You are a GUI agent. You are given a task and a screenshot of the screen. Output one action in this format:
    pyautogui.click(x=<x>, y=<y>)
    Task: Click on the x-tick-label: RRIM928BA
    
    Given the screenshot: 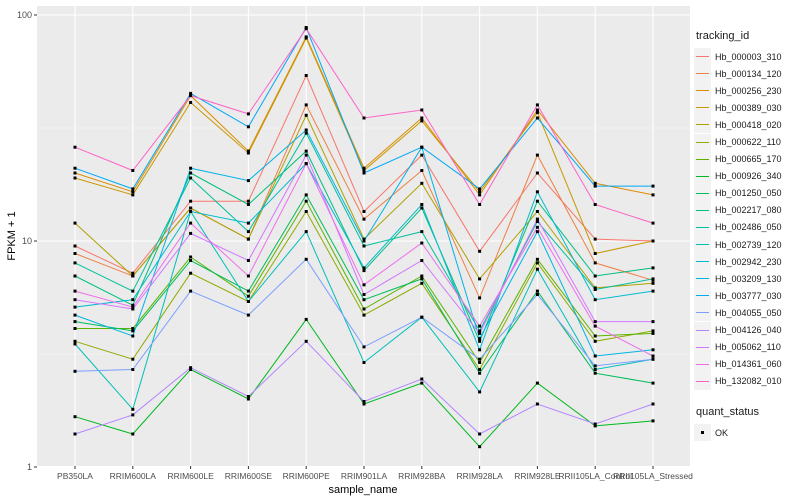 What is the action you would take?
    pyautogui.click(x=422, y=476)
    